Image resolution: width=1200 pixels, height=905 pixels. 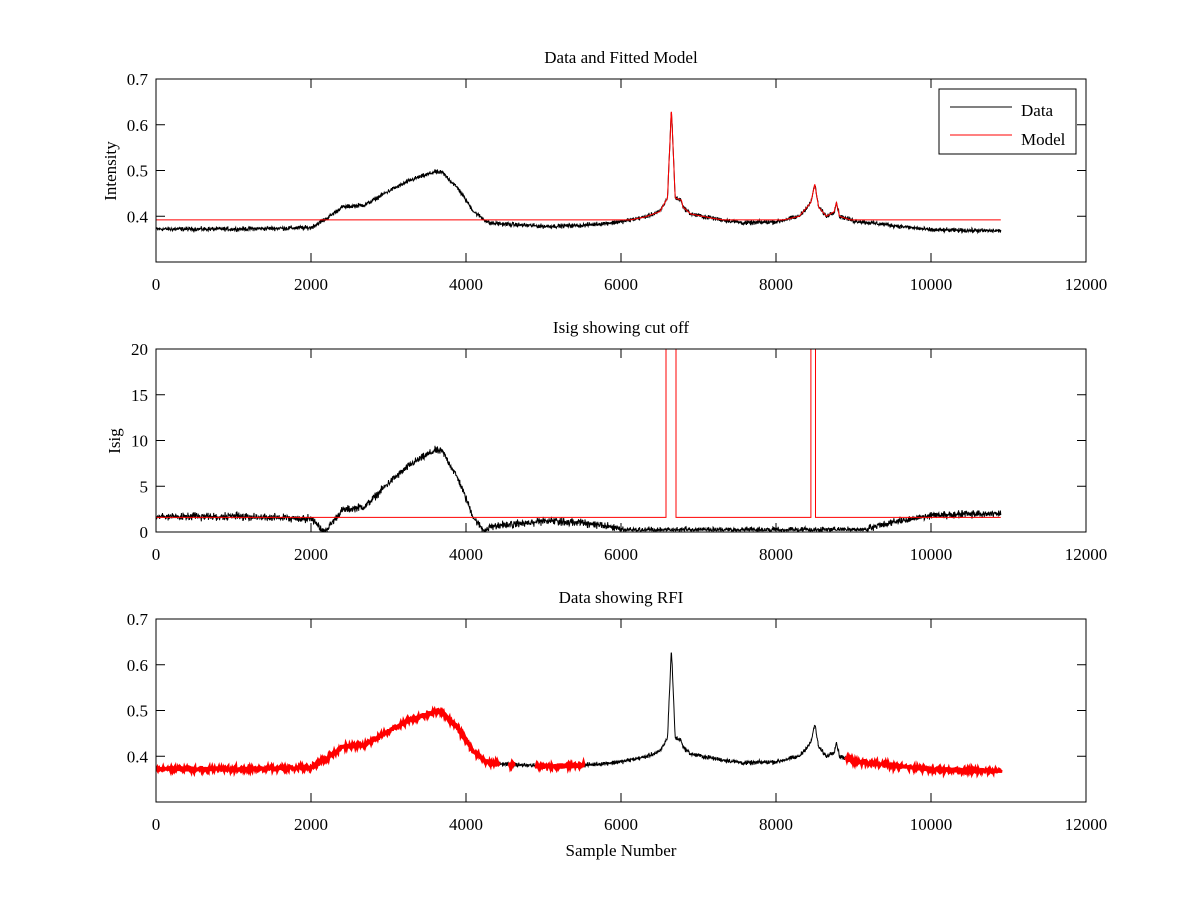 I want to click on title: Isig showing cut off, so click(x=621, y=327).